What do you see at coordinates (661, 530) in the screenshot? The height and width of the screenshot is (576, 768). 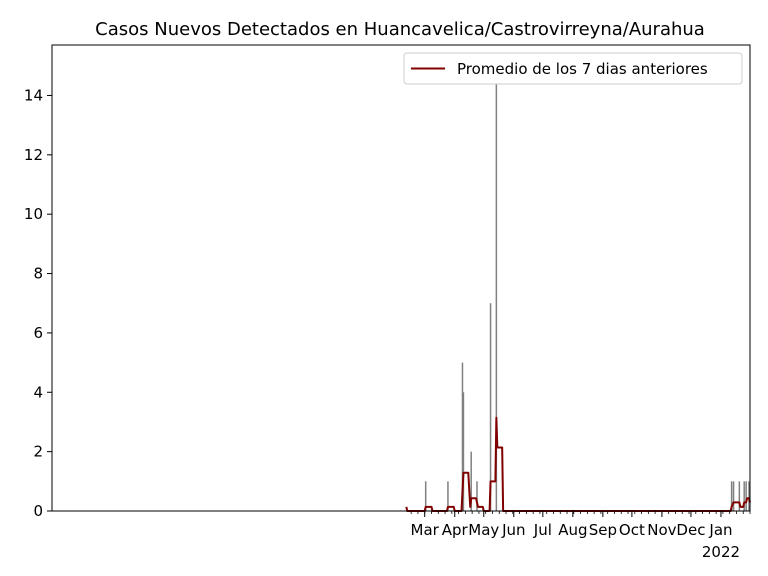 I see `x-tick-label: Nov` at bounding box center [661, 530].